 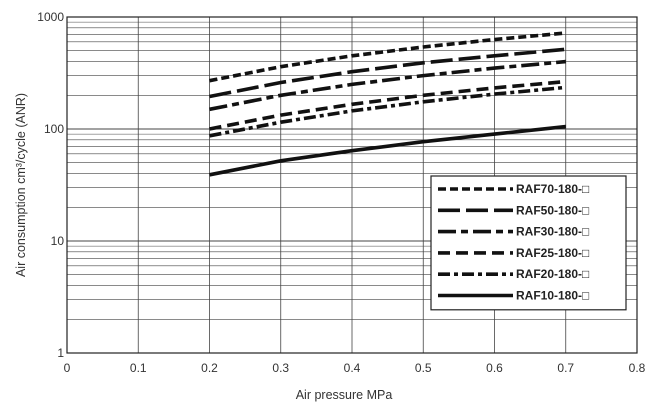 I want to click on y-tick-label: 100, so click(x=54, y=129).